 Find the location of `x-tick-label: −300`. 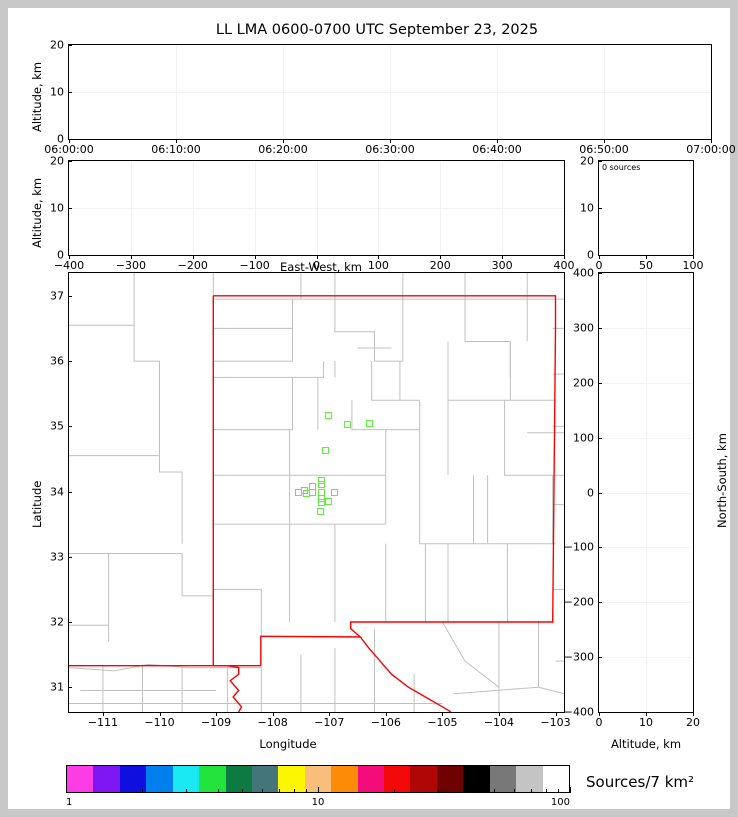

x-tick-label: −300 is located at coordinates (130, 265).